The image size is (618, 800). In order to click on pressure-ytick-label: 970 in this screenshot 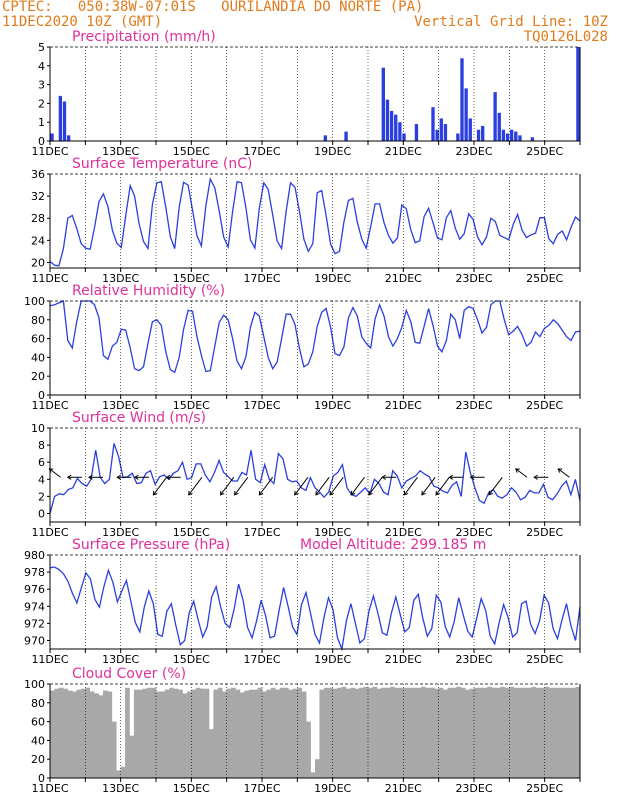, I will do `click(34, 640)`.